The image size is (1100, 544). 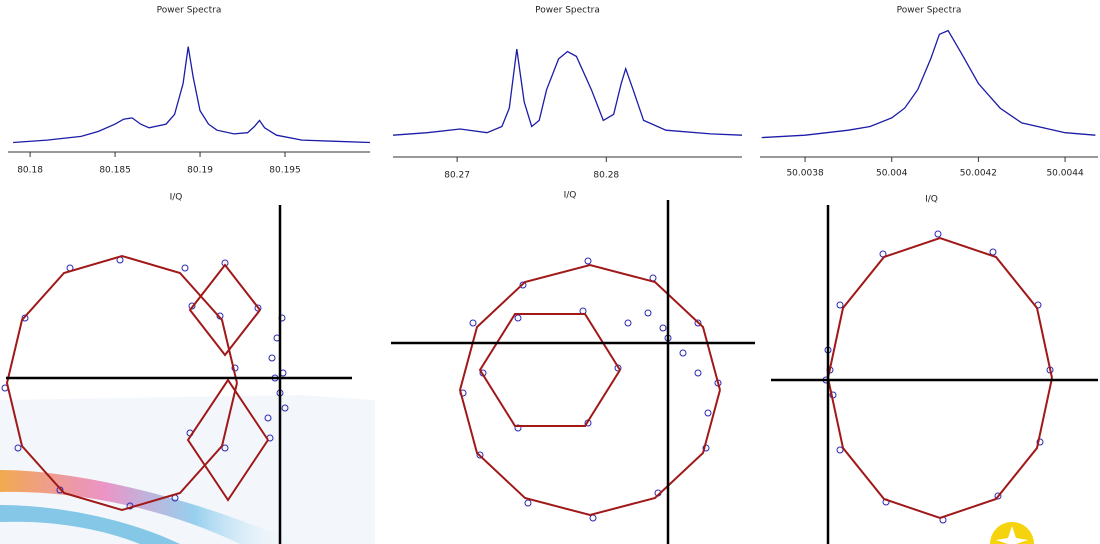 What do you see at coordinates (285, 171) in the screenshot?
I see `x-tick-label: 80.195` at bounding box center [285, 171].